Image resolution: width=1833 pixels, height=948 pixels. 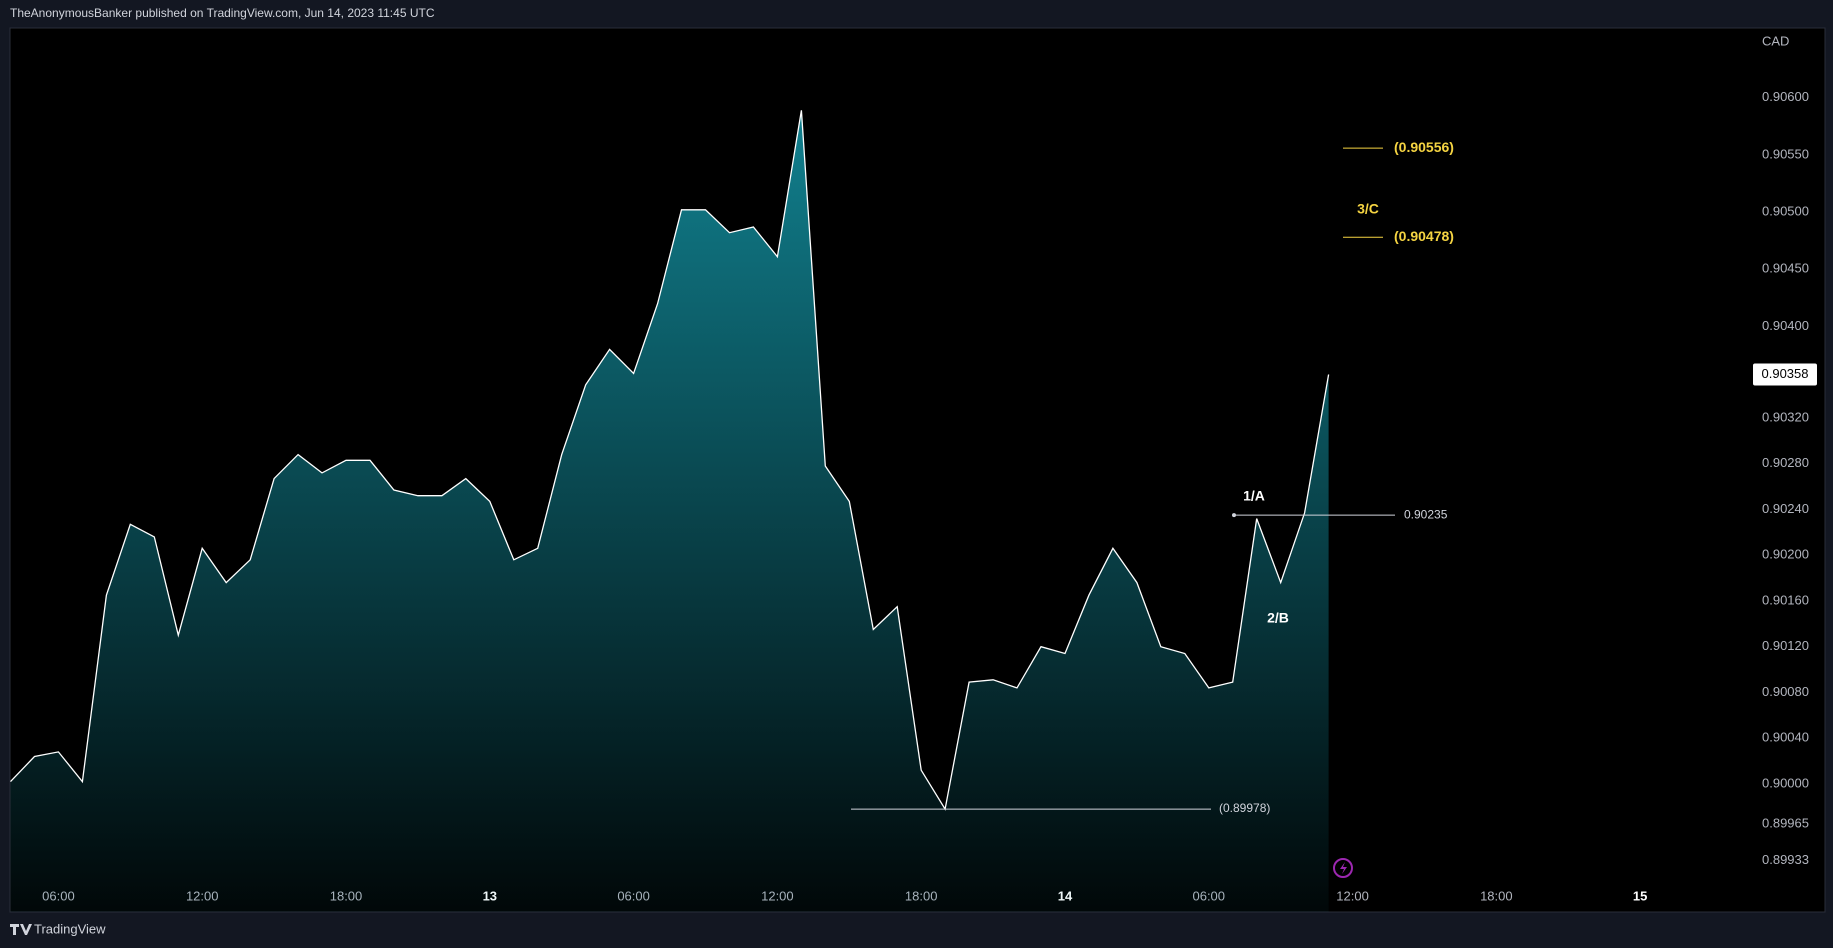 I want to click on wave-label: 3/C, so click(x=1368, y=209).